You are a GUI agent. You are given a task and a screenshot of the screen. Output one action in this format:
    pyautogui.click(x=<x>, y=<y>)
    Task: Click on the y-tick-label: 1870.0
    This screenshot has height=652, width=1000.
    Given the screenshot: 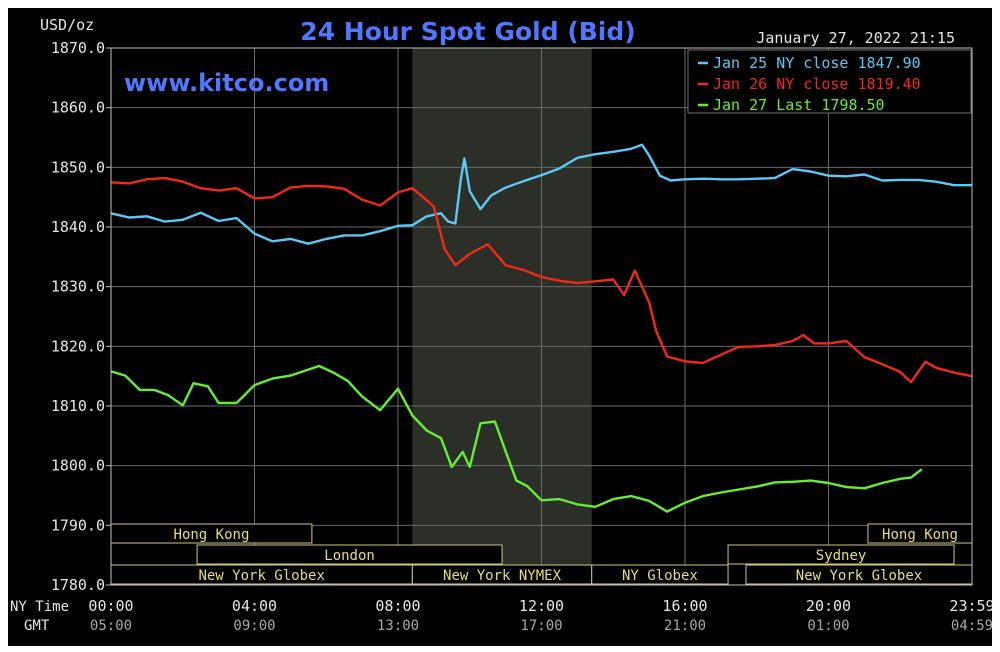 What is the action you would take?
    pyautogui.click(x=78, y=48)
    